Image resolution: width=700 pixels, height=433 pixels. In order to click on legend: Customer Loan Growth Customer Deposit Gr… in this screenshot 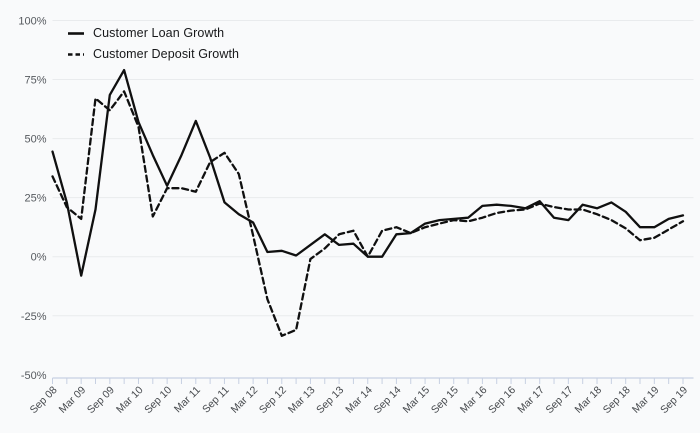, I will do `click(153, 44)`.